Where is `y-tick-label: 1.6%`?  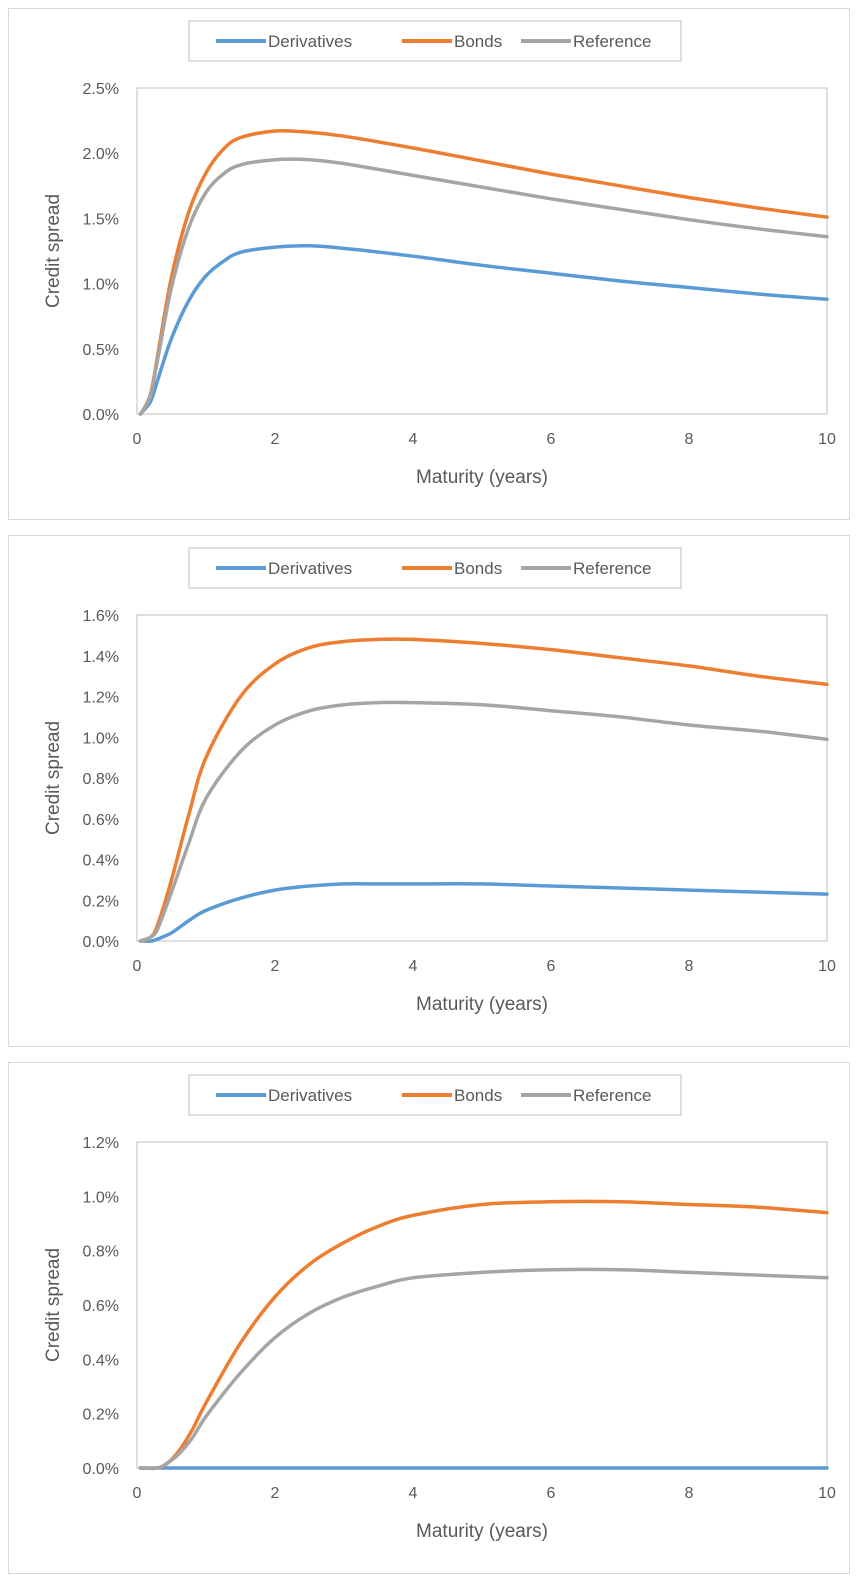
y-tick-label: 1.6% is located at coordinates (101, 616).